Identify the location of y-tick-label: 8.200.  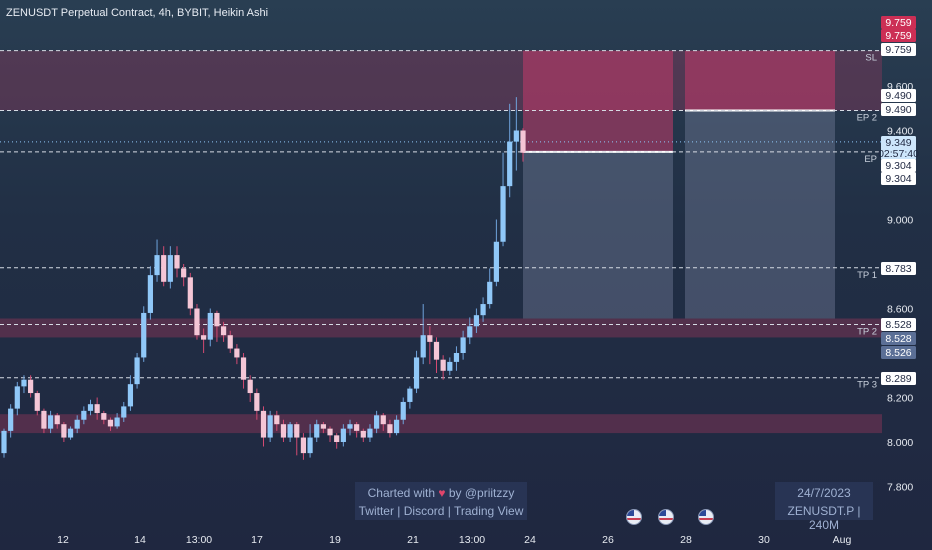
(900, 399).